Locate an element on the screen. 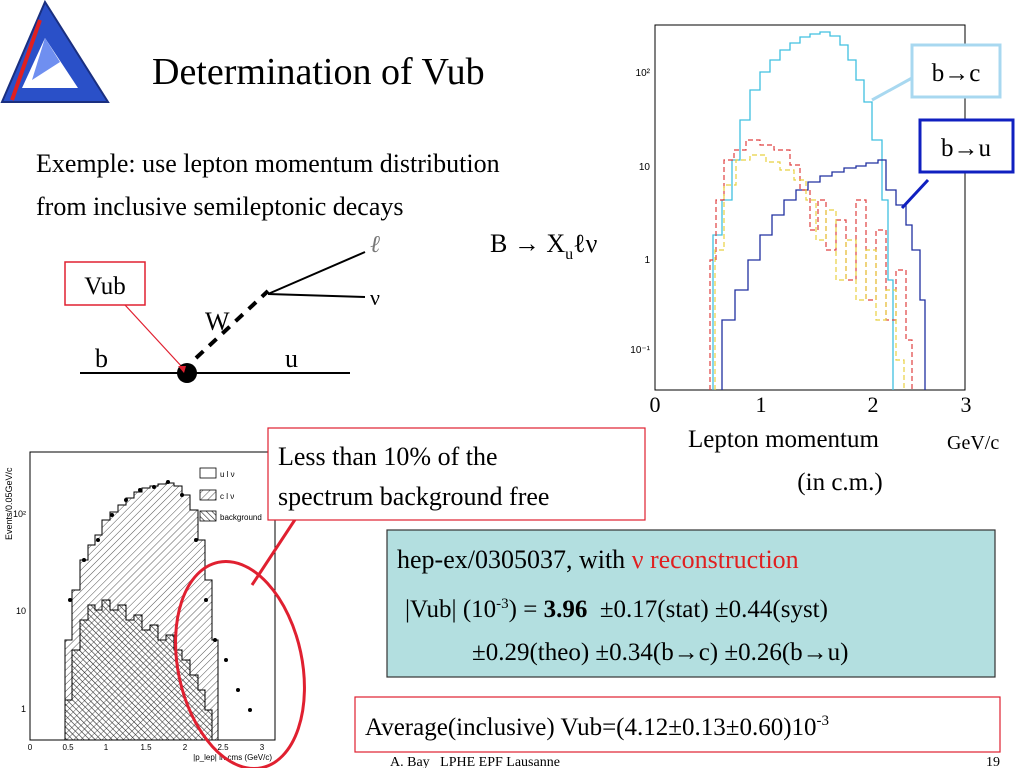  decay-formula: B → Xuℓν is located at coordinates (544, 246).